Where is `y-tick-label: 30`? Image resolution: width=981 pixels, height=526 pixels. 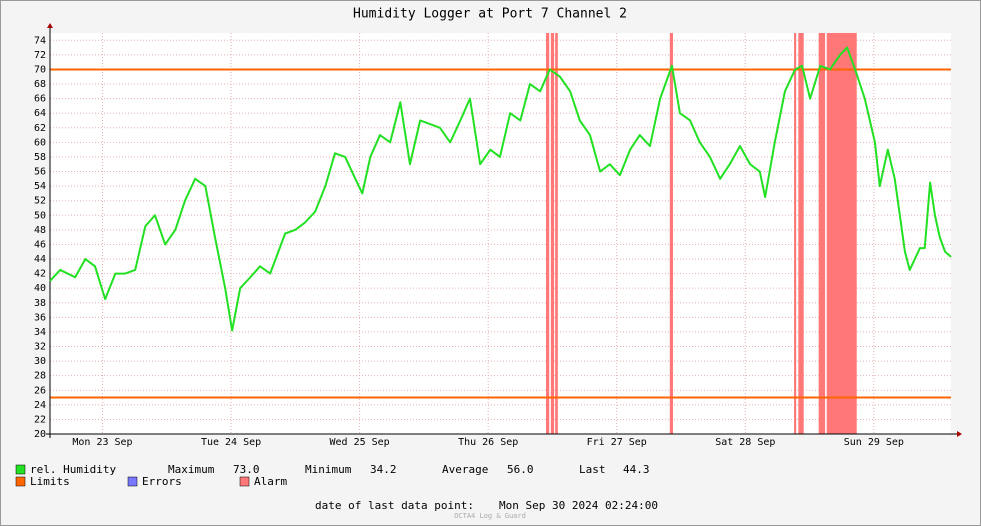 y-tick-label: 30 is located at coordinates (40, 361).